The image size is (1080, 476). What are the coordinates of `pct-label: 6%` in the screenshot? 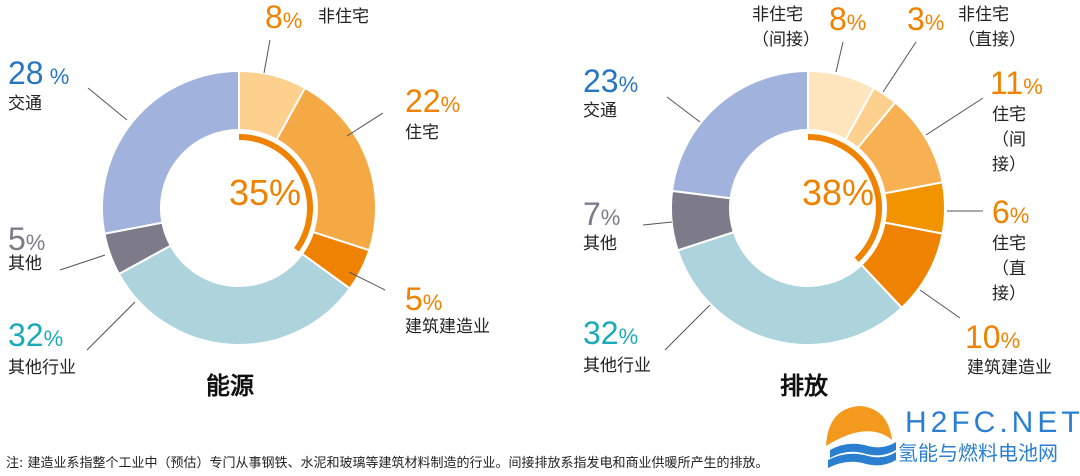 It's located at (1011, 212).